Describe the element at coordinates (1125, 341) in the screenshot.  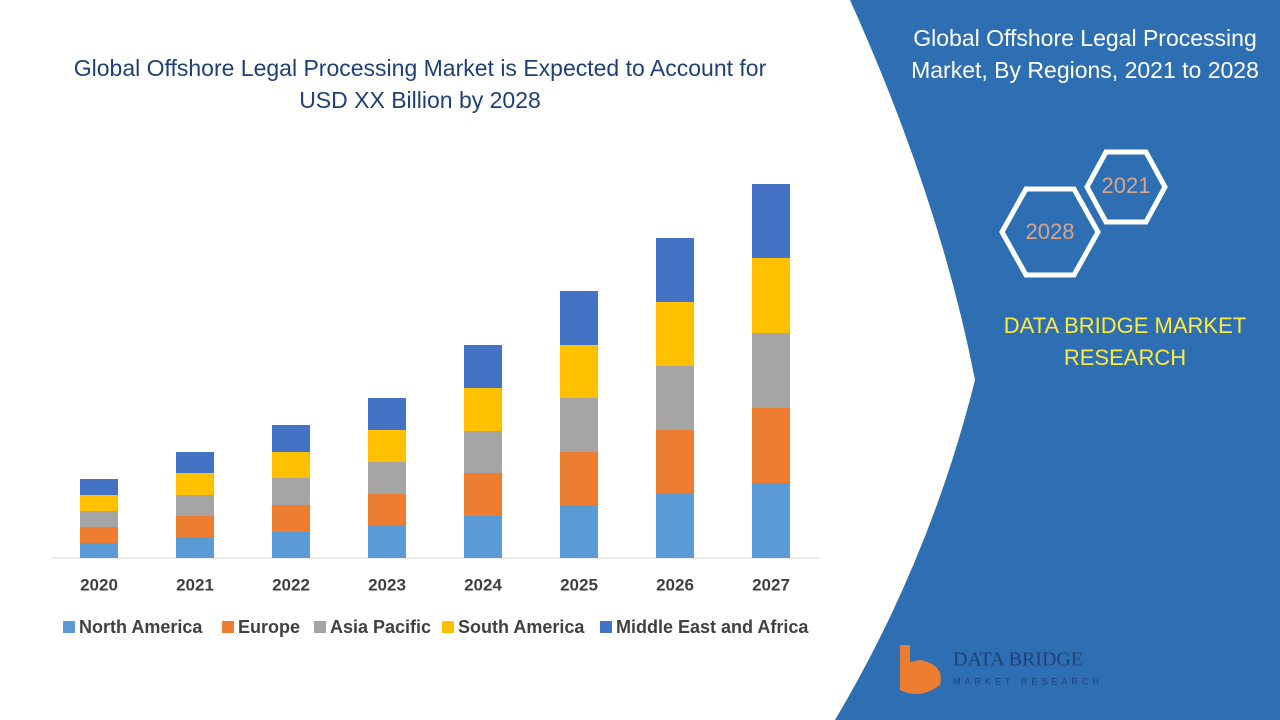
I see `brand: DATA BRIDGE MARKET RESEARCH` at that location.